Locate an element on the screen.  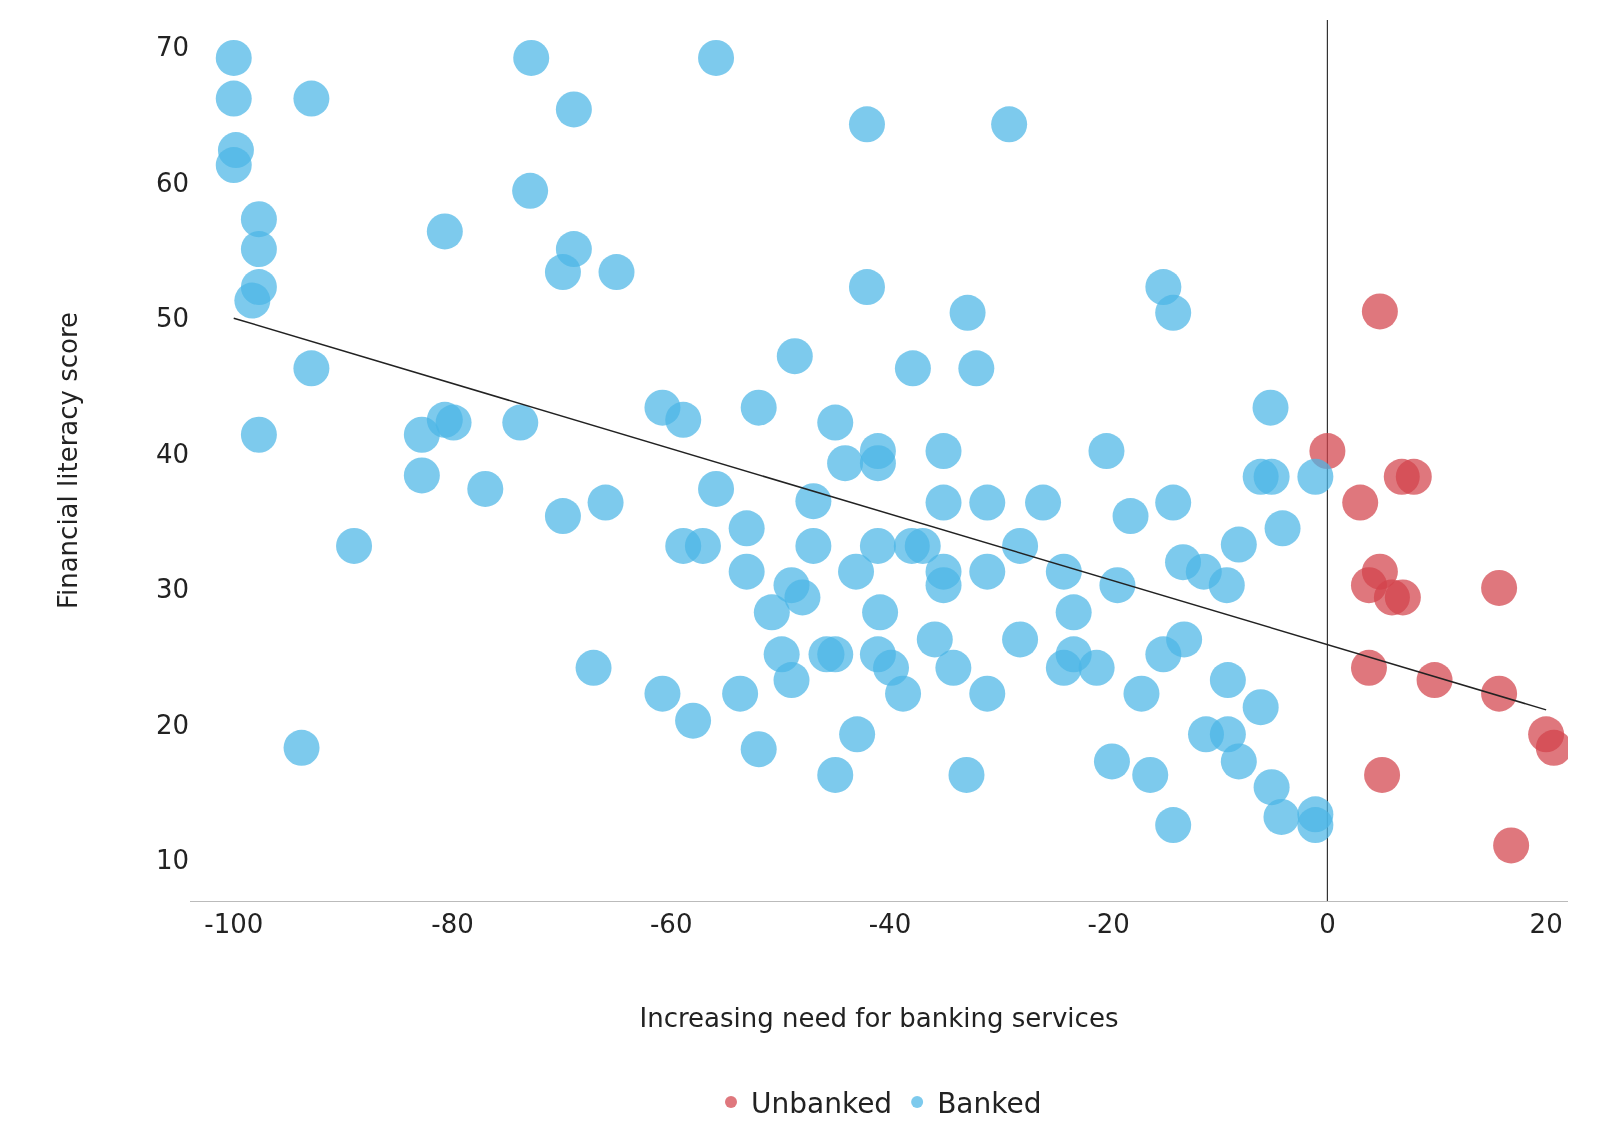
y-tick-label: 20 is located at coordinates (172, 724).